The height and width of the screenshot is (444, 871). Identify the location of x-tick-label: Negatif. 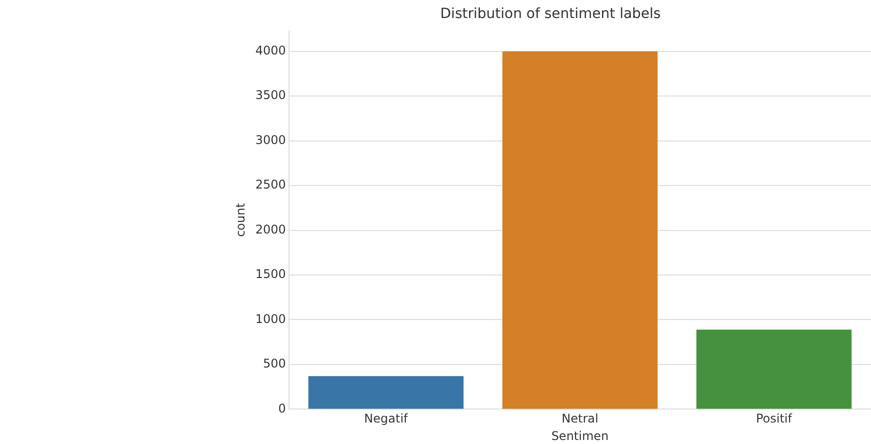
(386, 419).